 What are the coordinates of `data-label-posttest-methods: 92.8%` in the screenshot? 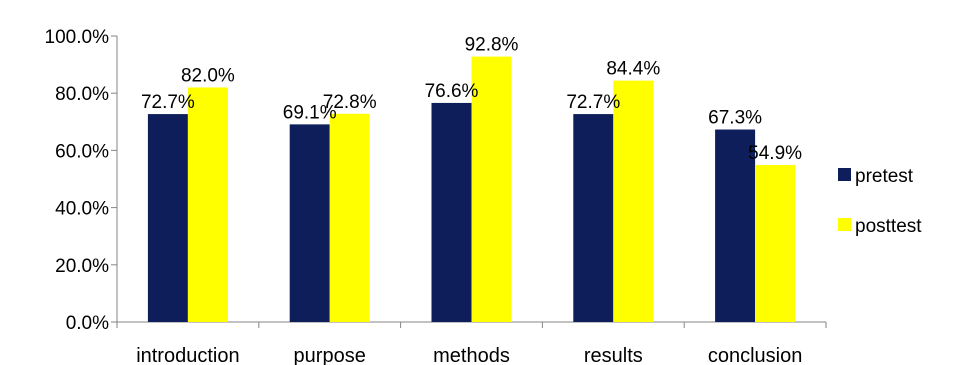 It's located at (492, 45).